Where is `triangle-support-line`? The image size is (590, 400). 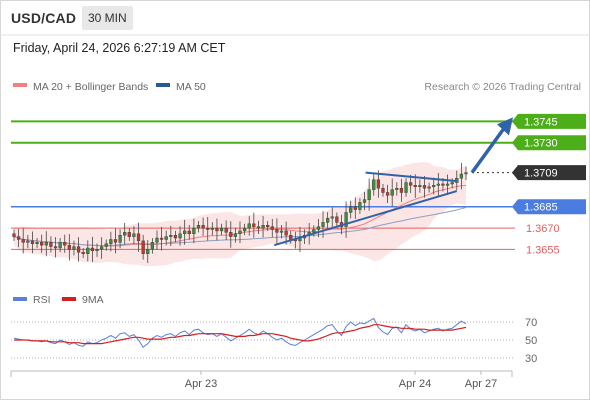 triangle-support-line is located at coordinates (365, 218).